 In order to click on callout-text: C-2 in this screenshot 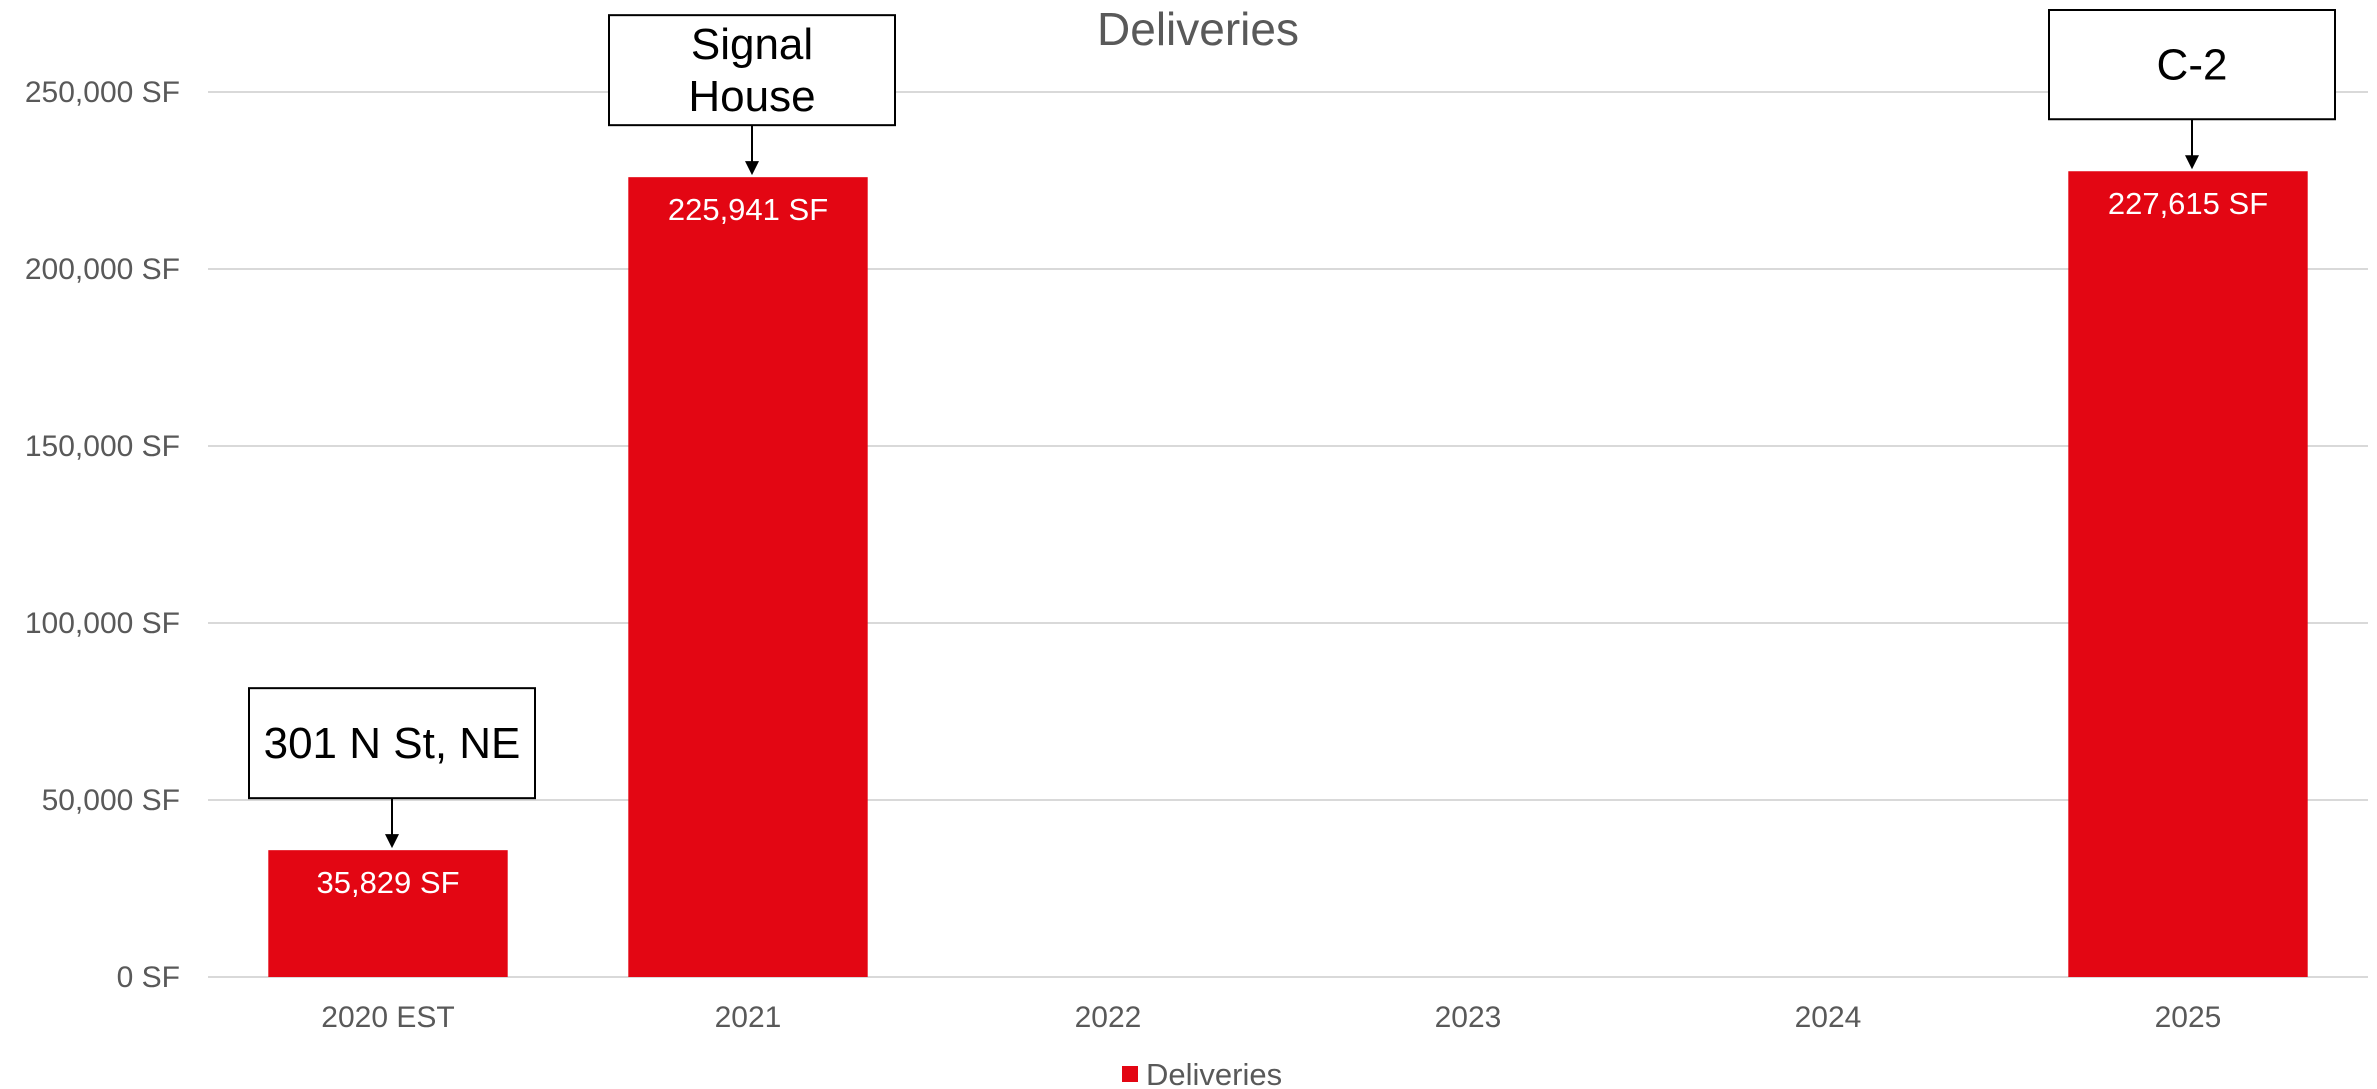, I will do `click(2192, 65)`.